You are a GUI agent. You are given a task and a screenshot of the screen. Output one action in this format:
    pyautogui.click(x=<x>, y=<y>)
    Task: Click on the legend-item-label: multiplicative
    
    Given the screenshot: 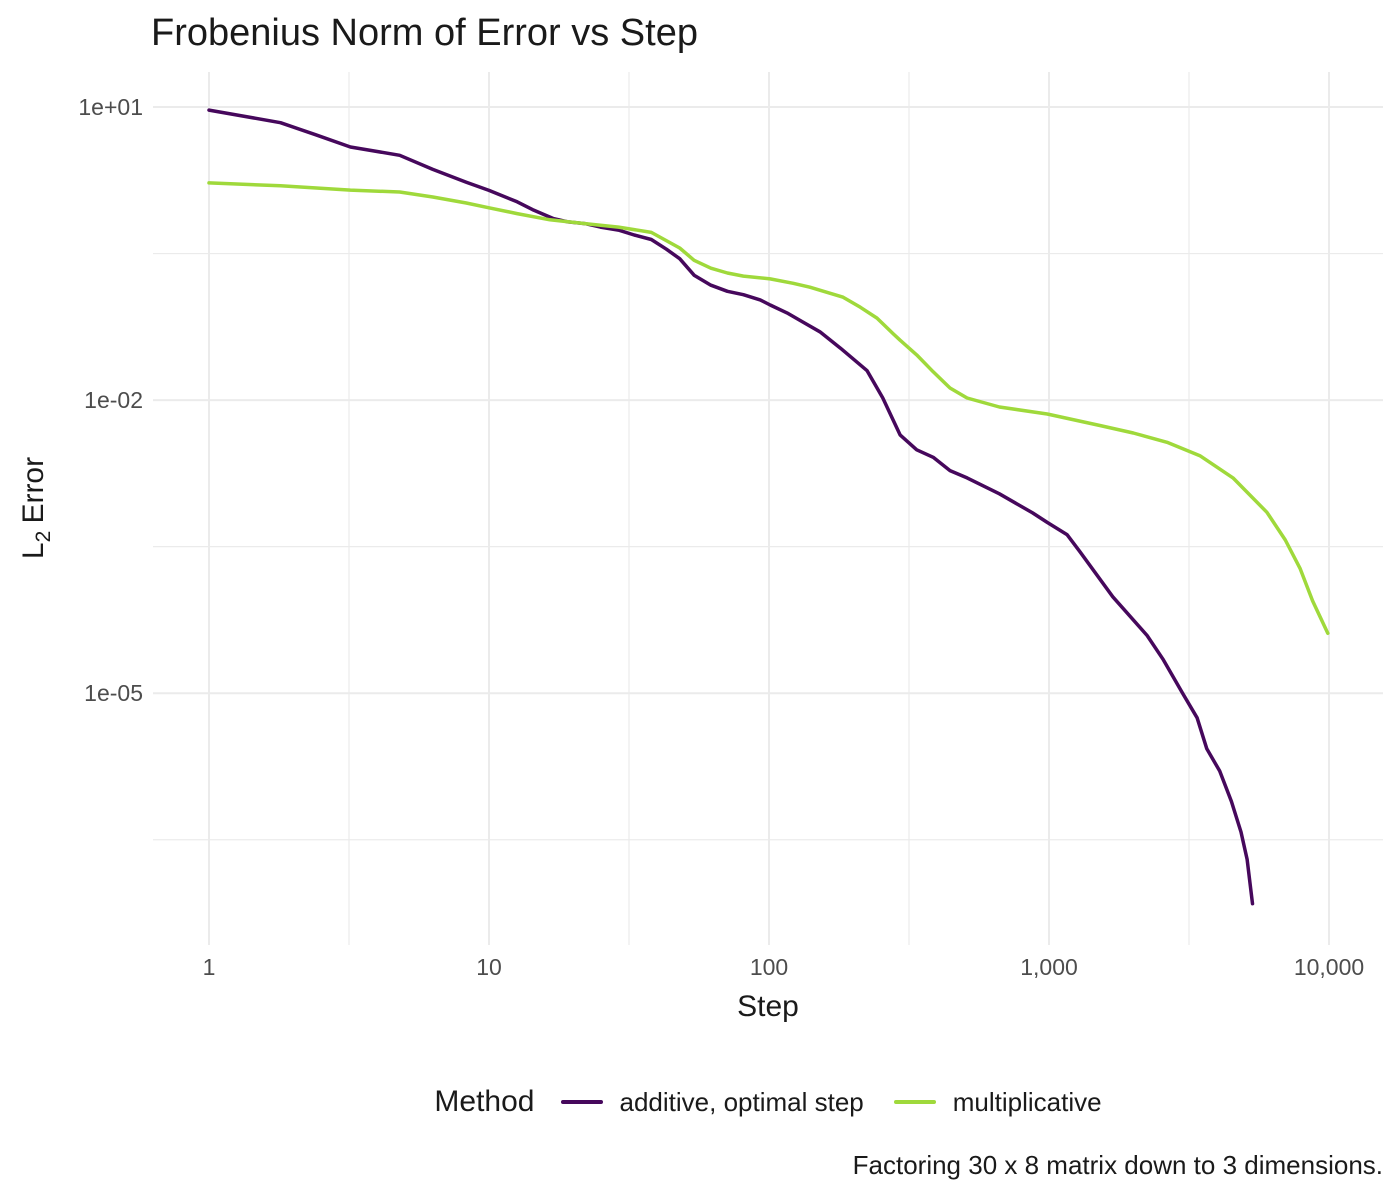 What is the action you would take?
    pyautogui.click(x=1027, y=1101)
    